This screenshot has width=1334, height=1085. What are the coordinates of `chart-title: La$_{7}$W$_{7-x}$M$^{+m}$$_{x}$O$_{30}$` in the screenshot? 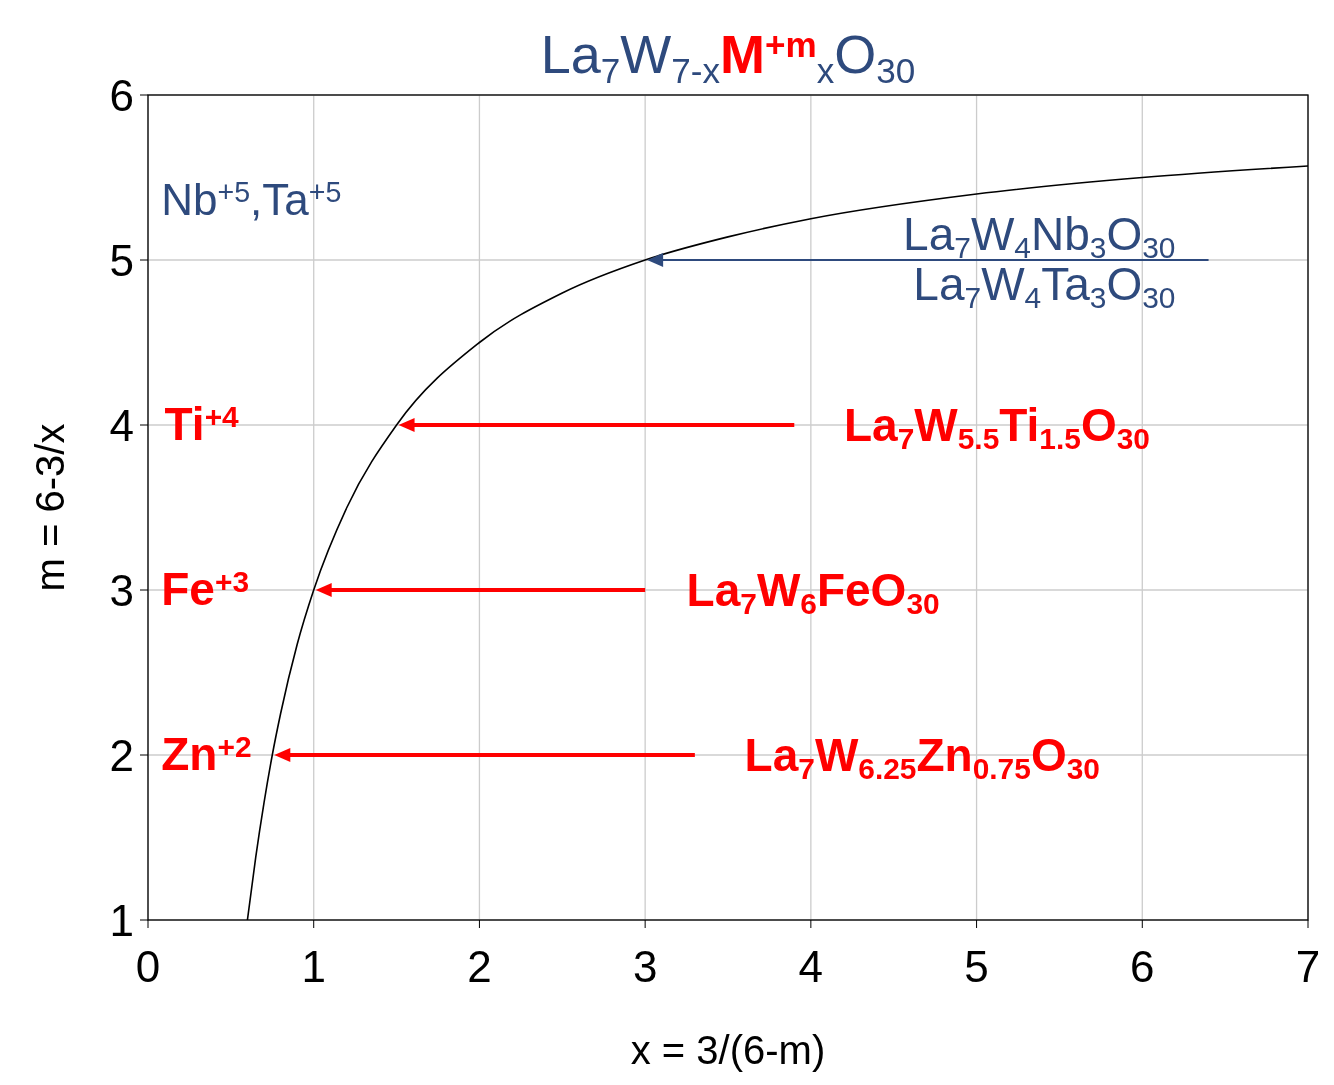 It's located at (728, 57).